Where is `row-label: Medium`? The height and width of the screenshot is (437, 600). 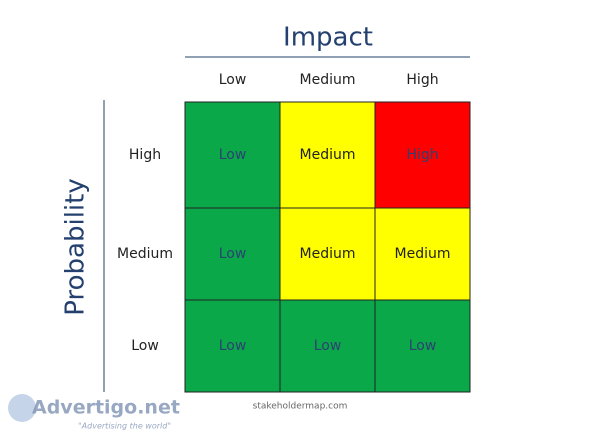
row-label: Medium is located at coordinates (145, 254).